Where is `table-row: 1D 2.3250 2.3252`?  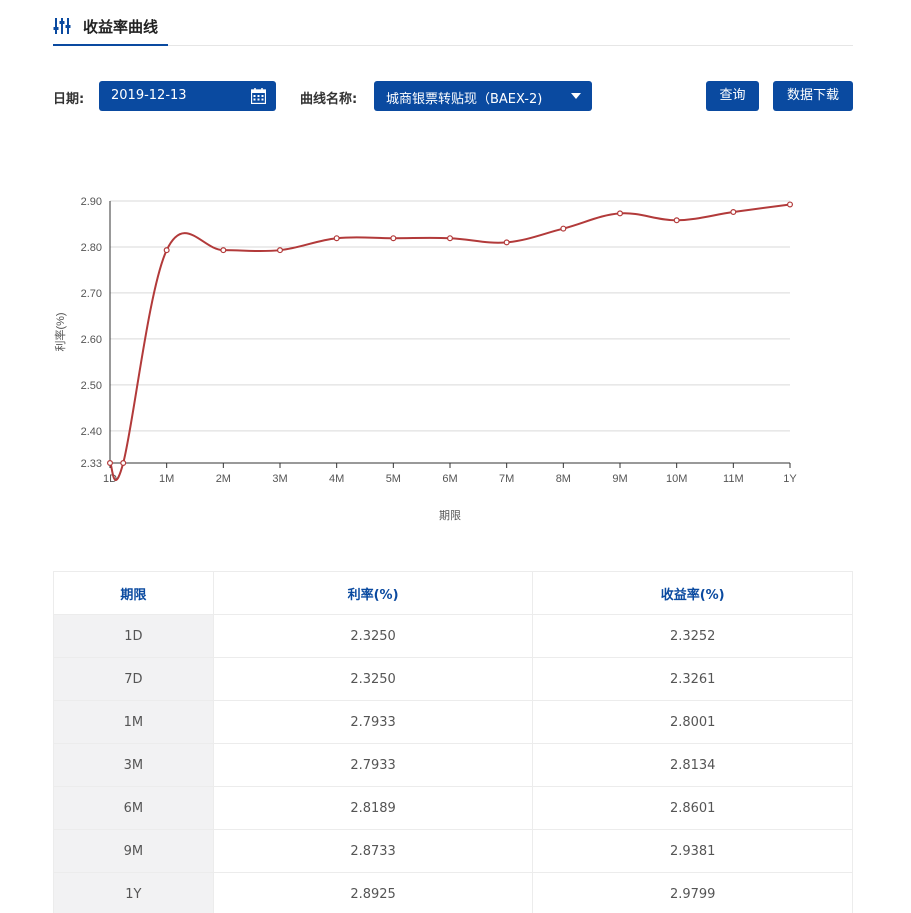
table-row: 1D 2.3250 2.3252 is located at coordinates (453, 636).